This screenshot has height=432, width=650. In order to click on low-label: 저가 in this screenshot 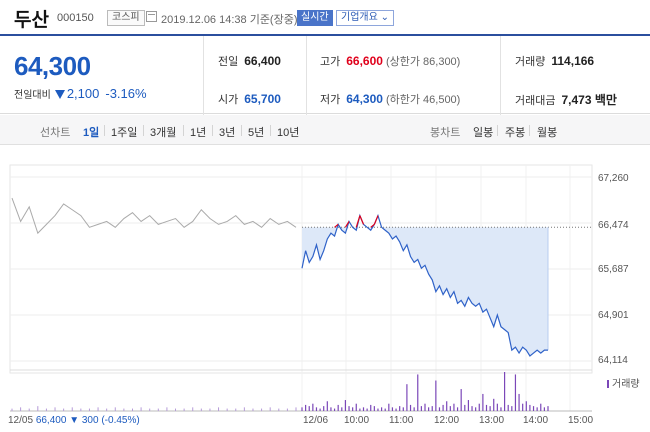, I will do `click(330, 100)`.